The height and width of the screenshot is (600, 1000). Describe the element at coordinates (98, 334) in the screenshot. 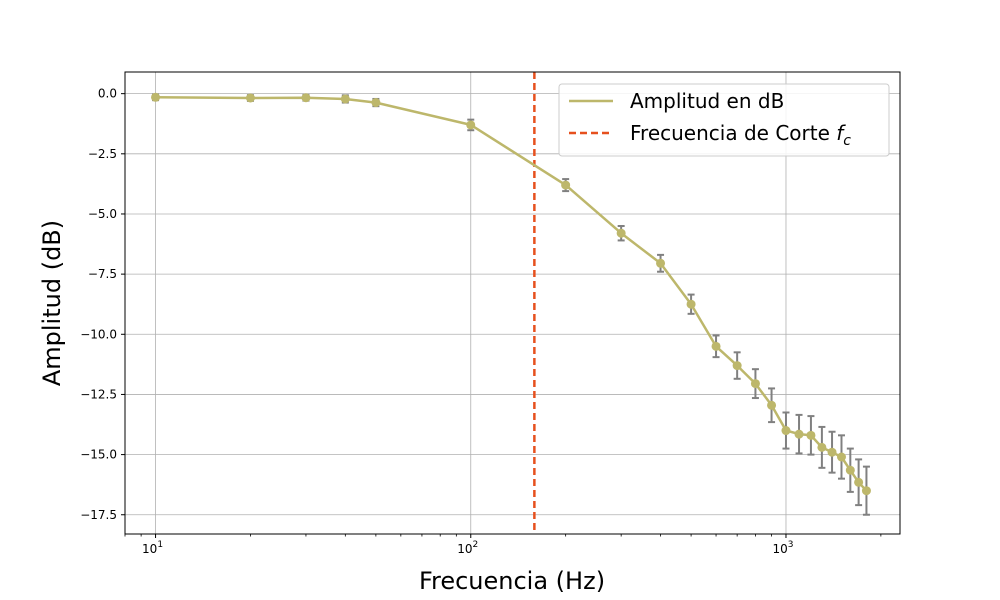

I see `y-tick-label: −10.0` at that location.